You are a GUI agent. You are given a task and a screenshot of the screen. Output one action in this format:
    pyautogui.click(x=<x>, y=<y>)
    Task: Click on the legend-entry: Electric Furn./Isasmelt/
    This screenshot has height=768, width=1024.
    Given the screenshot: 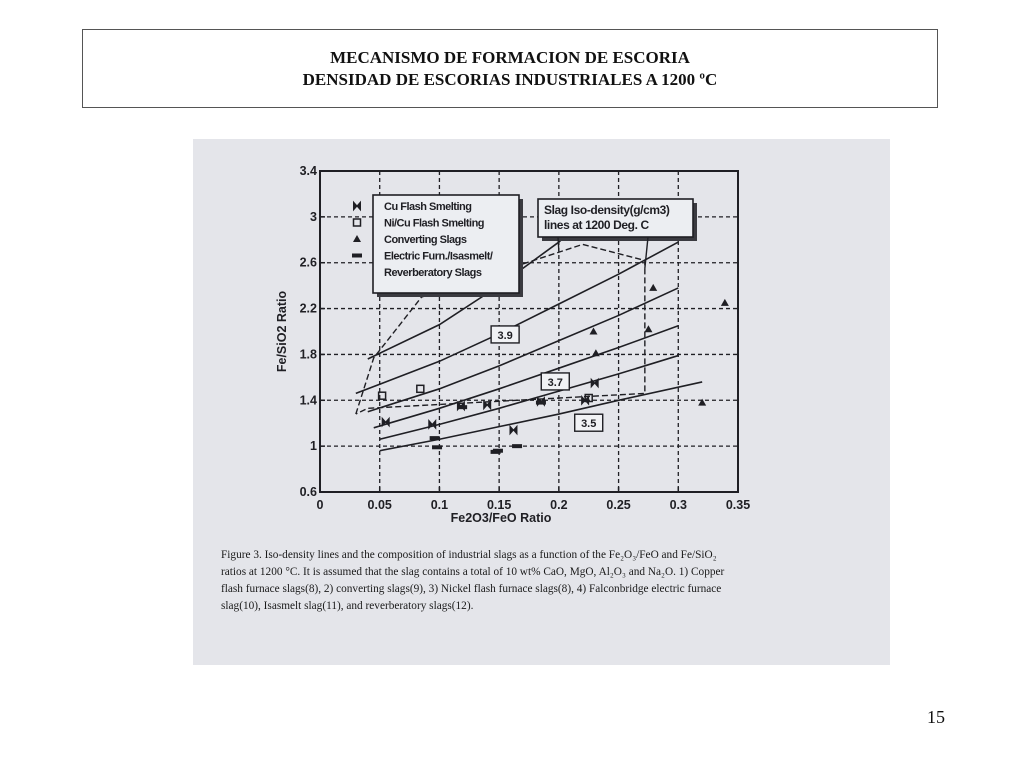 What is the action you would take?
    pyautogui.click(x=438, y=257)
    